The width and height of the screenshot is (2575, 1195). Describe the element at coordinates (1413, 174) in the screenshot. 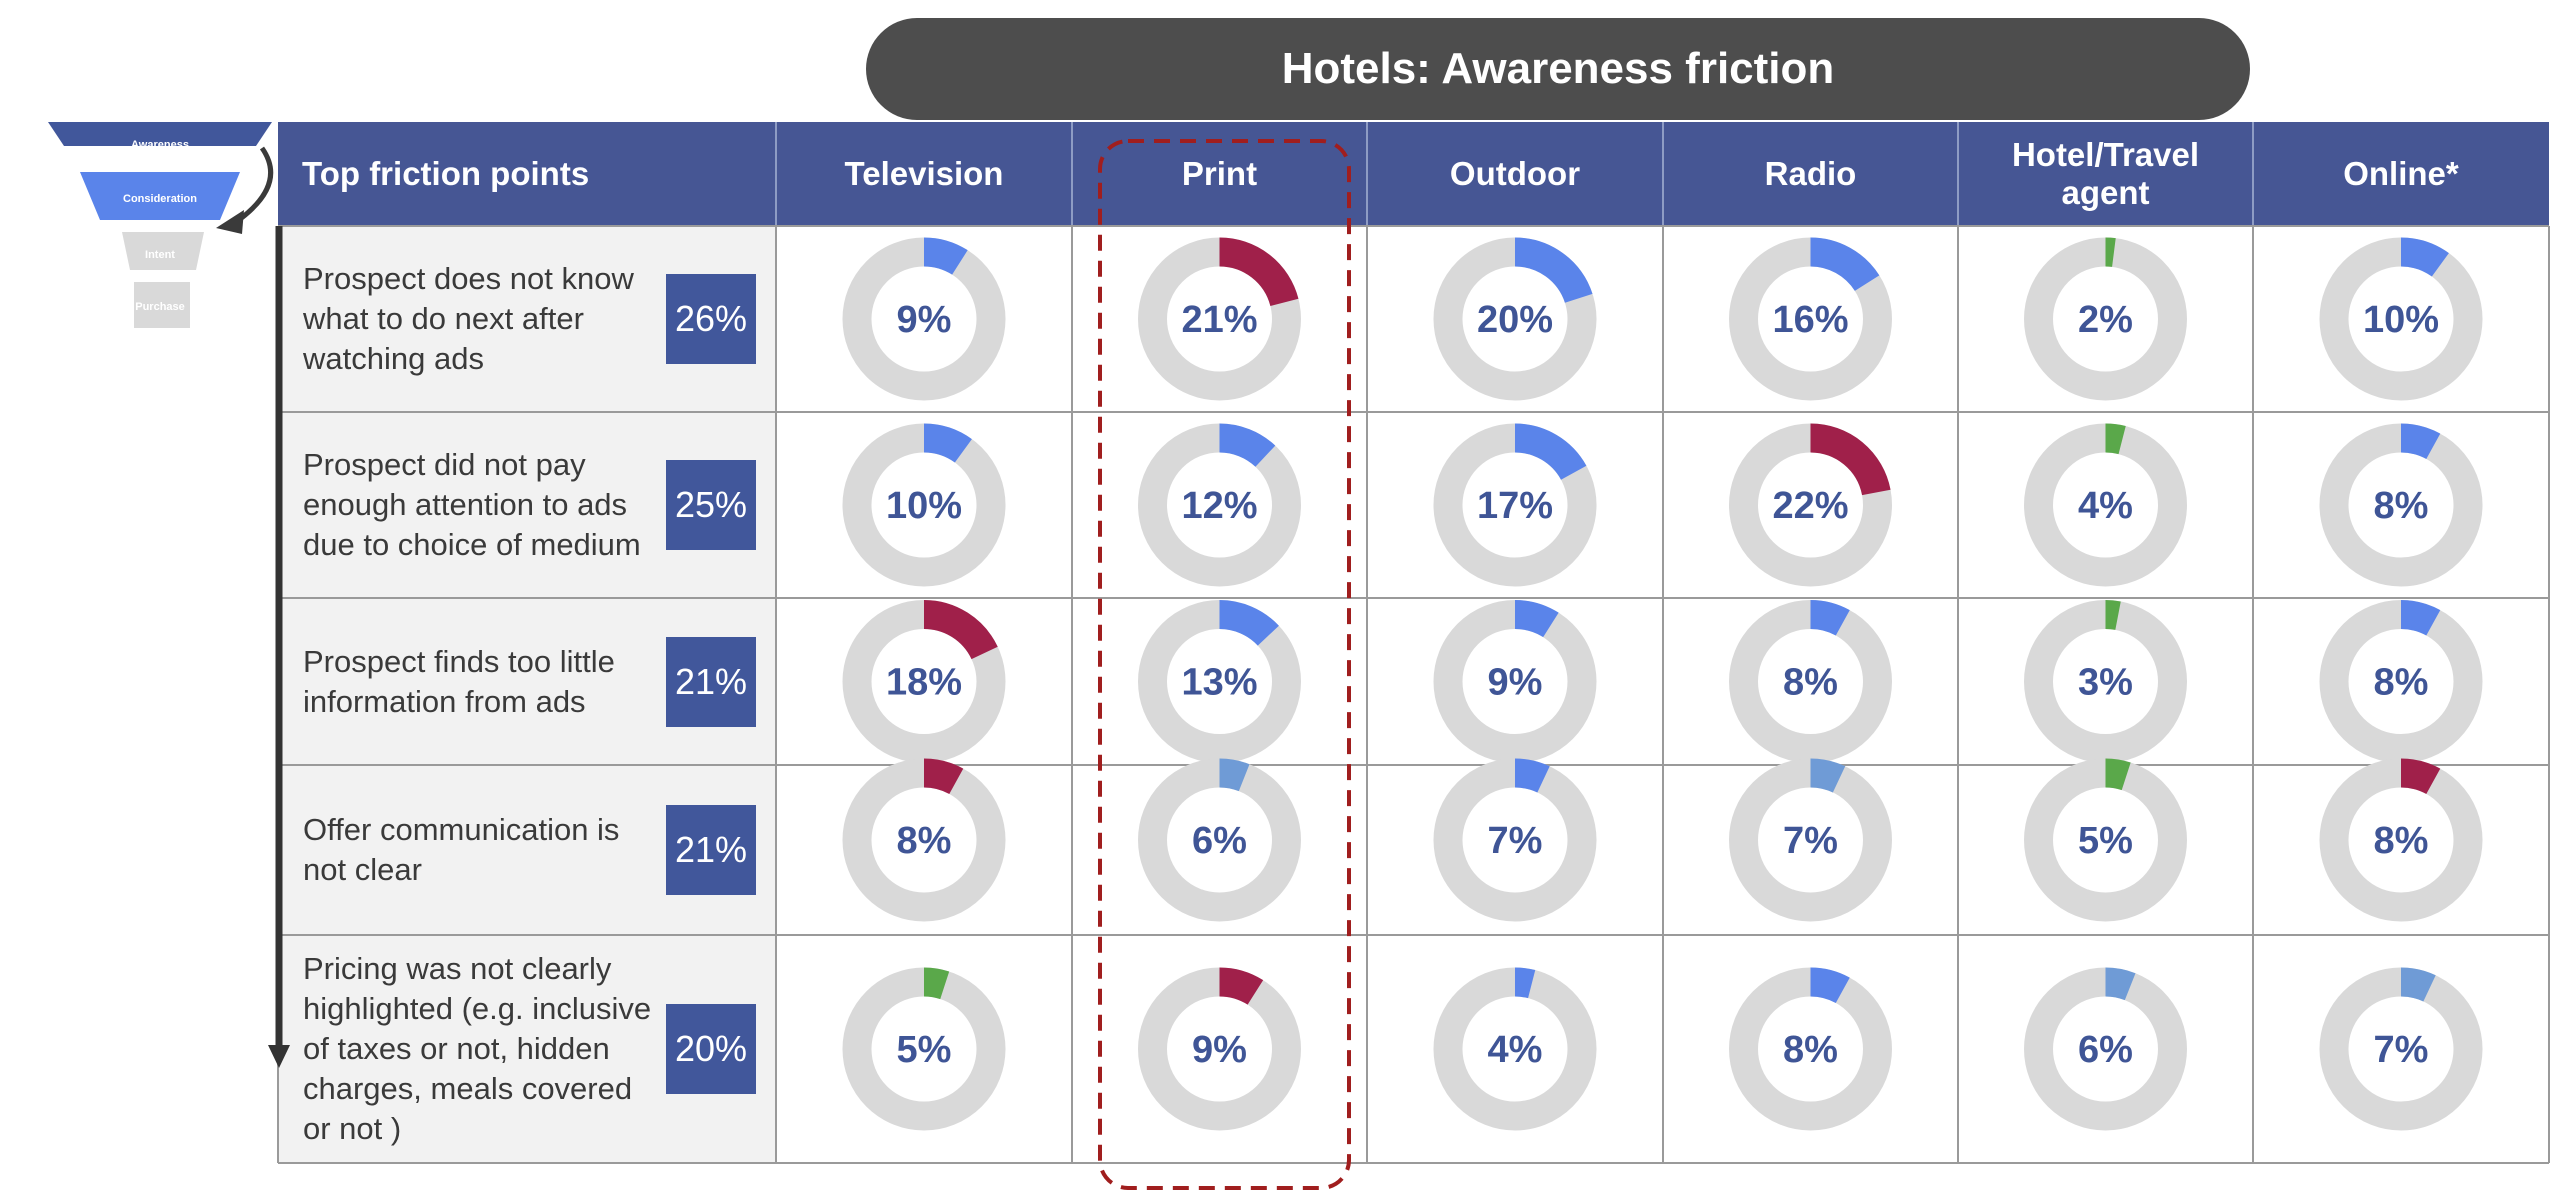

I see `header-background` at that location.